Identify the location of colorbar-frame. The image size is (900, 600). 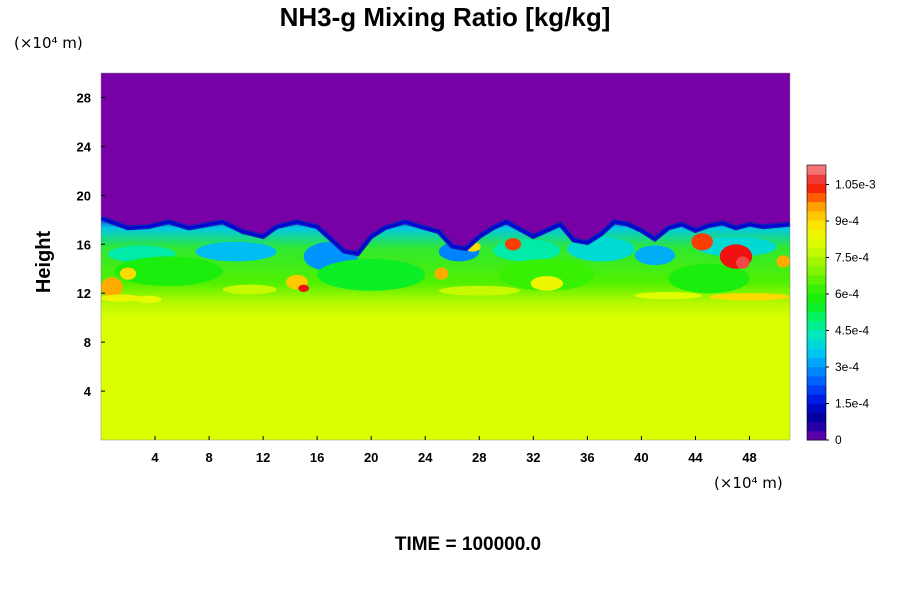
(816, 302).